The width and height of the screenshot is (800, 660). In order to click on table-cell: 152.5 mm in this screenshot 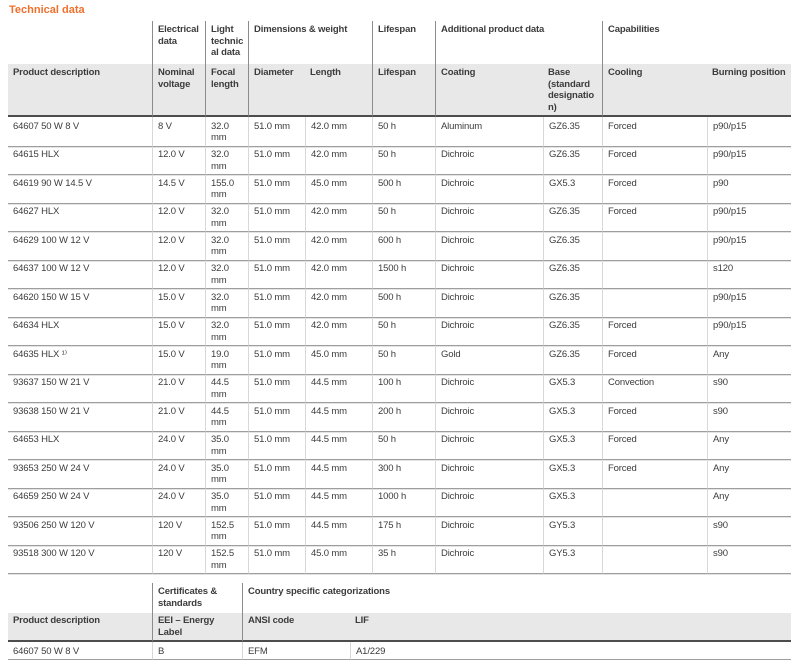, I will do `click(226, 530)`.